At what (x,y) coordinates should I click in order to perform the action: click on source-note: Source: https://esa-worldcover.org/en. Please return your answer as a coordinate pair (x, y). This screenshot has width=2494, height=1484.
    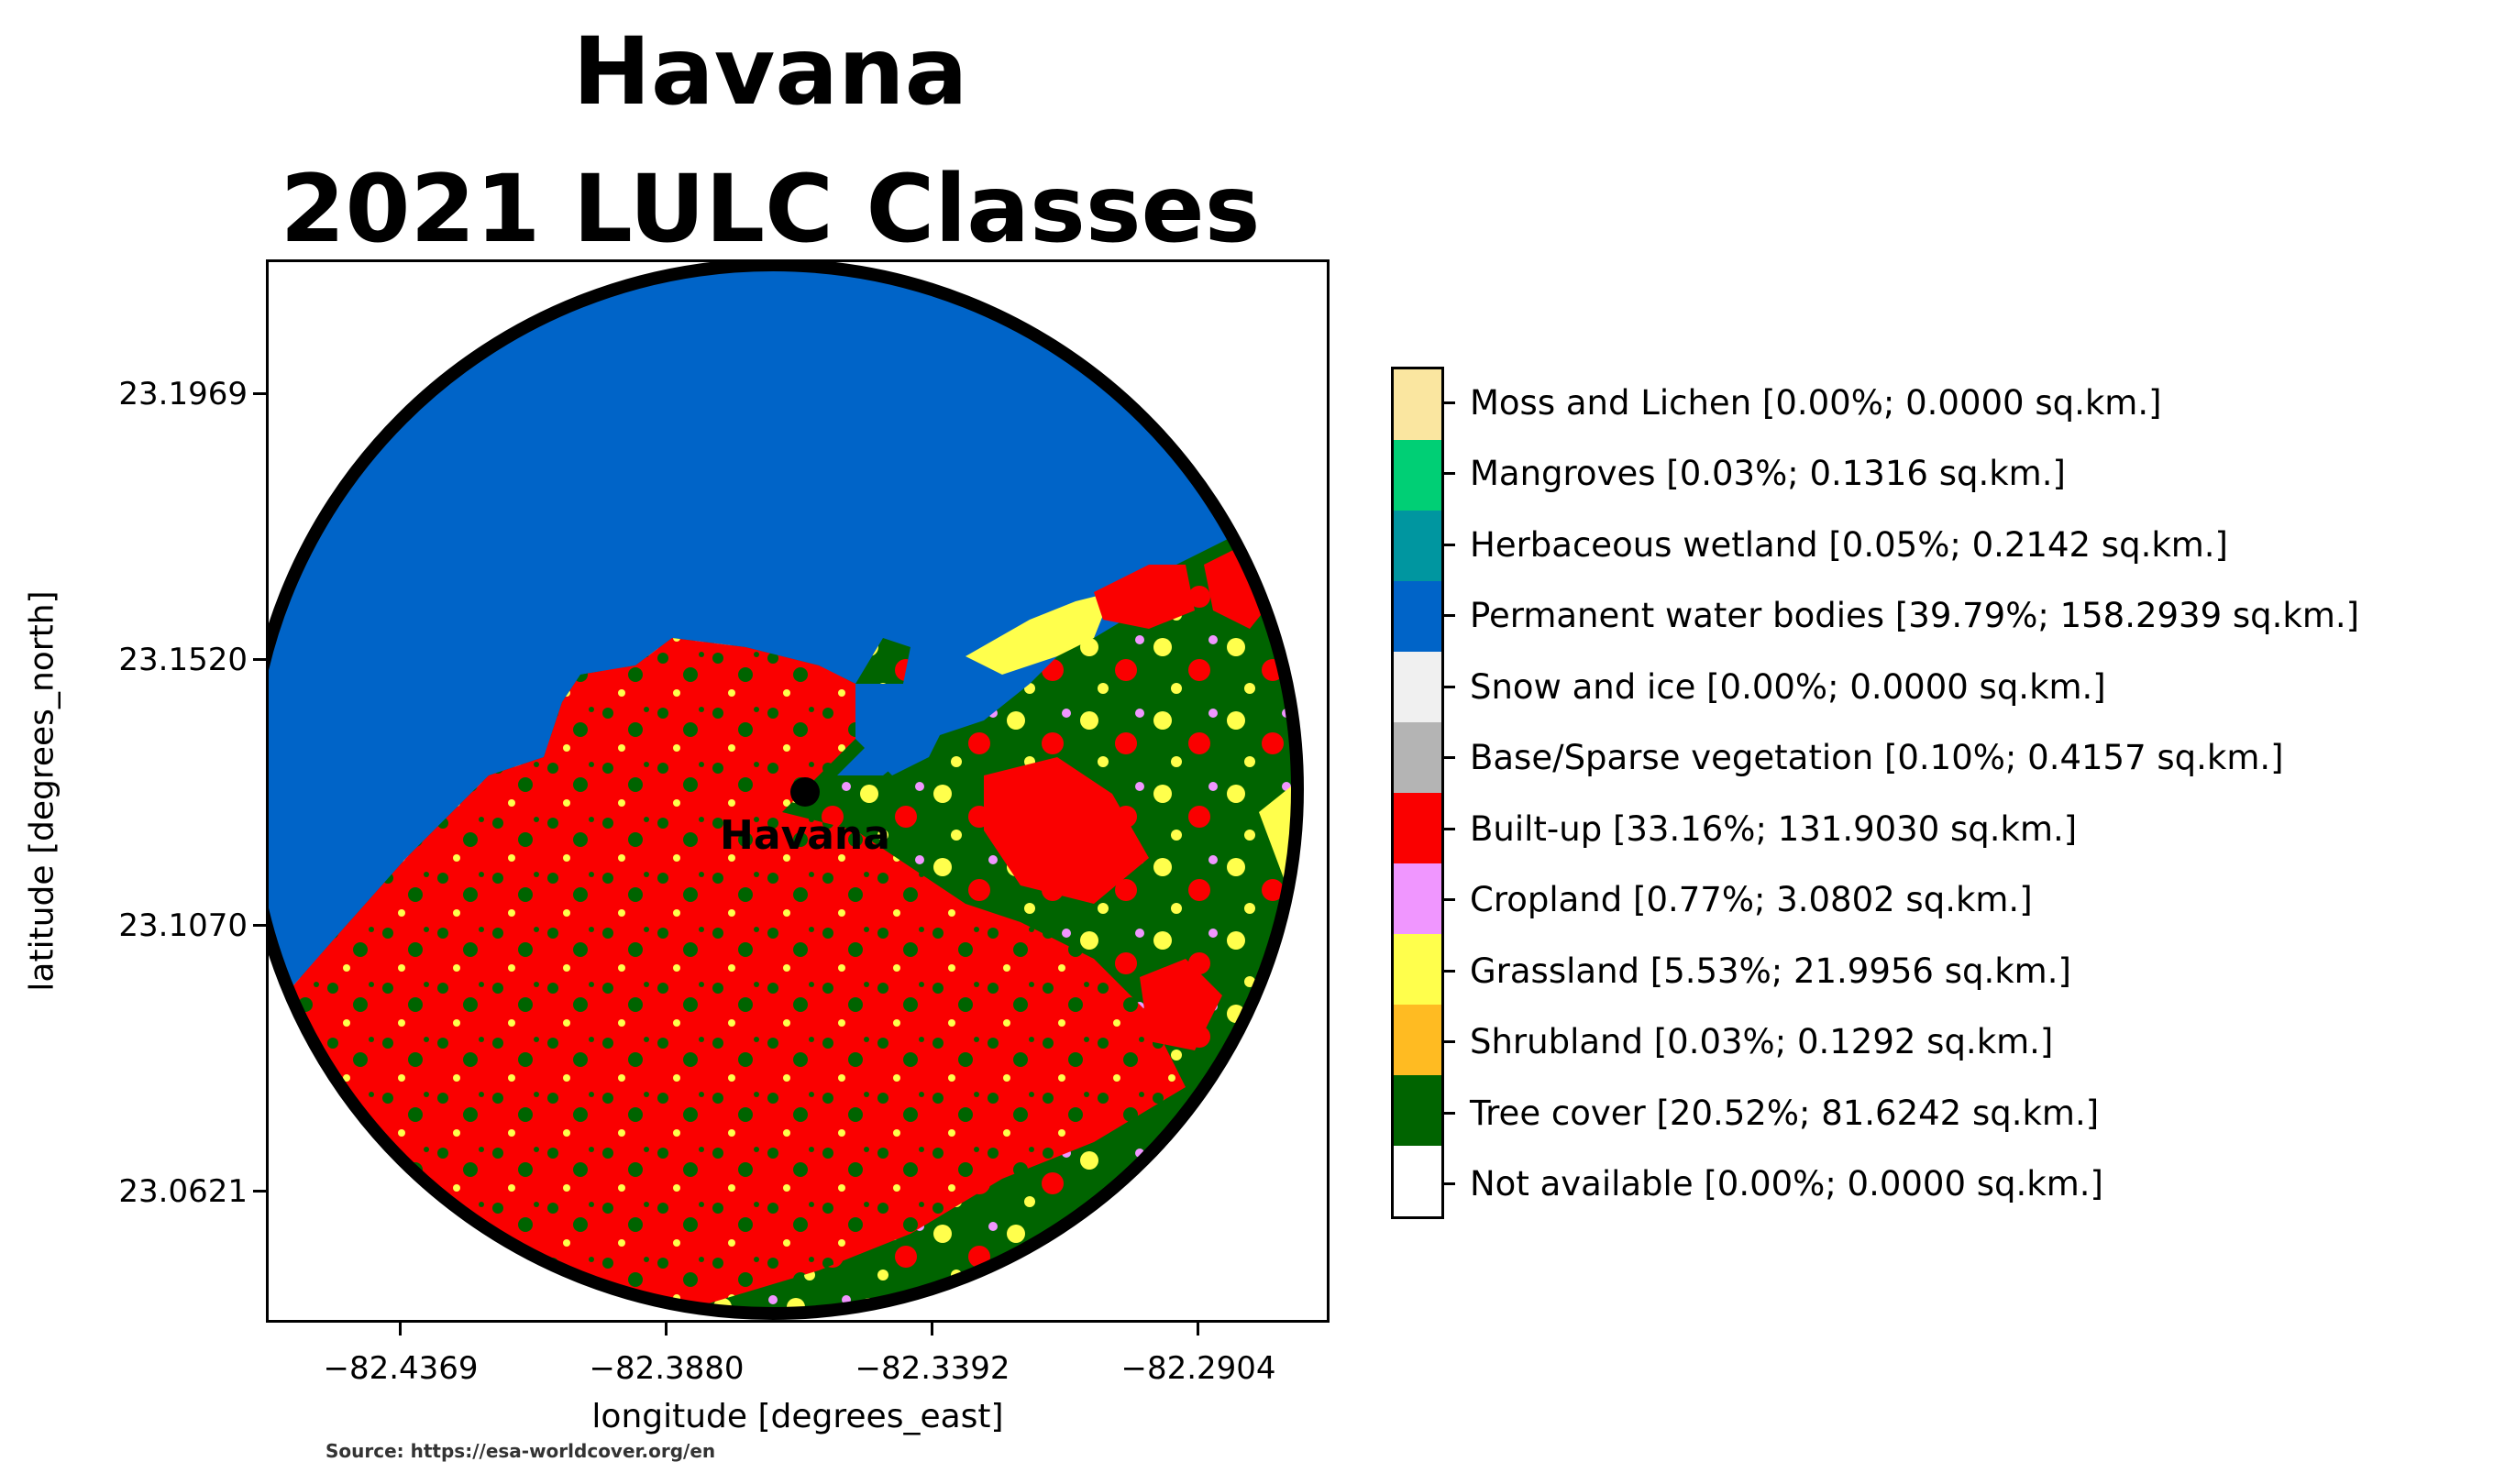
    Looking at the image, I should click on (521, 1451).